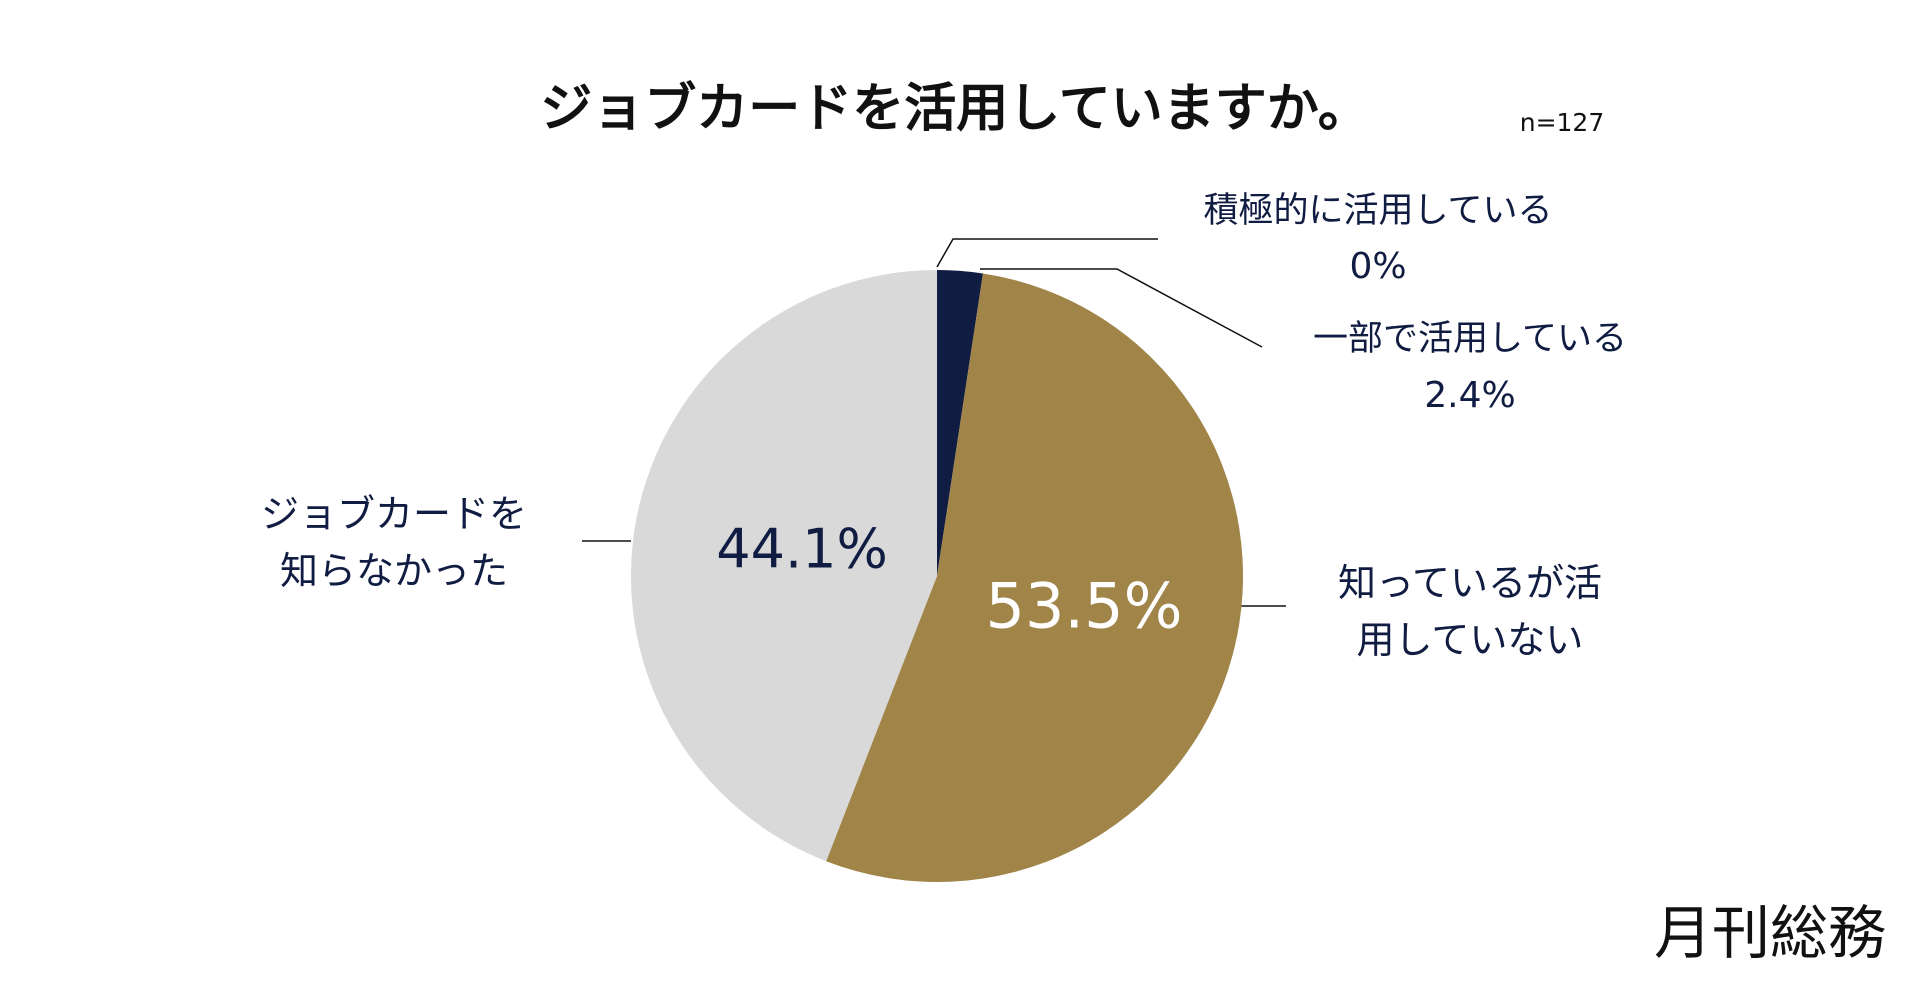 The image size is (1920, 1005). I want to click on category-label: 積極的に活用している, so click(1378, 210).